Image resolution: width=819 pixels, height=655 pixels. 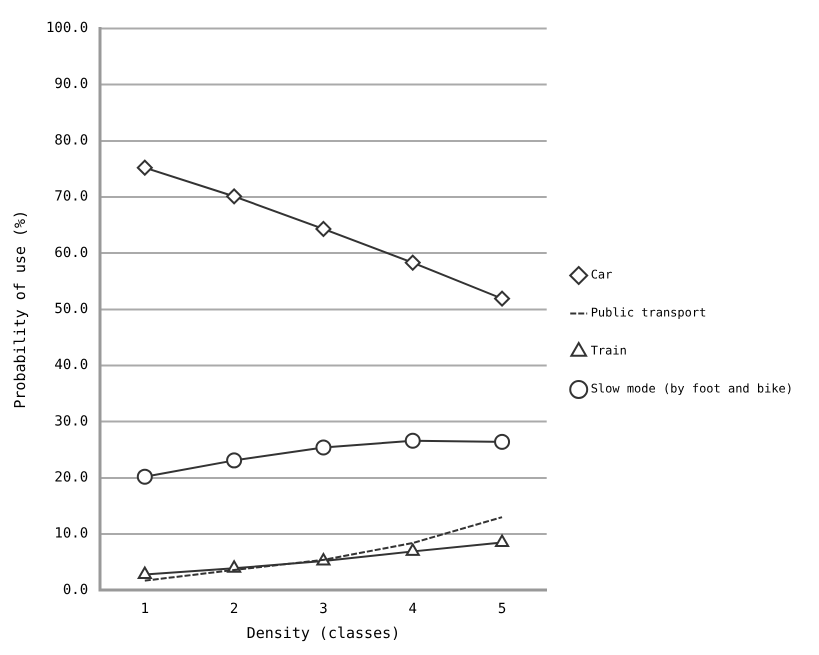 I want to click on y-tick-label: 80.0, so click(x=71, y=140).